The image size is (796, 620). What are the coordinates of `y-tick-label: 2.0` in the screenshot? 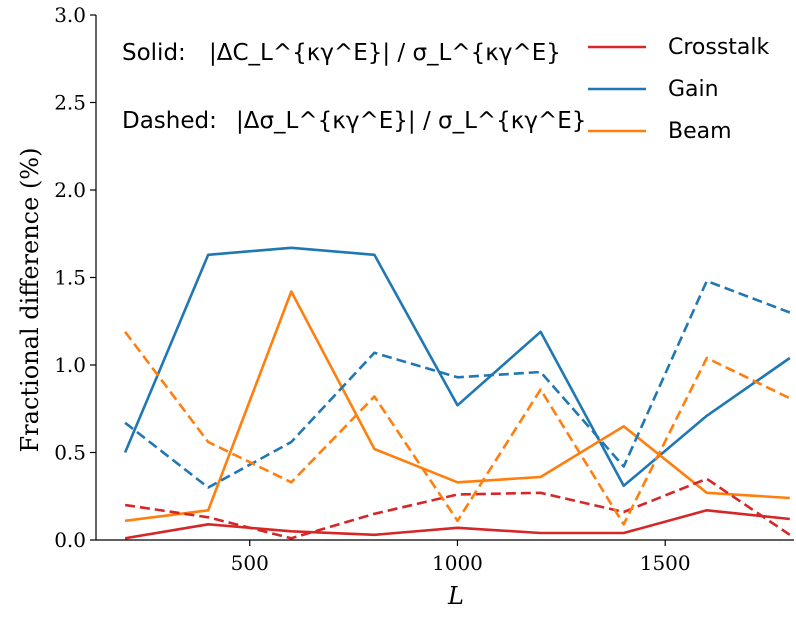 It's located at (70, 190).